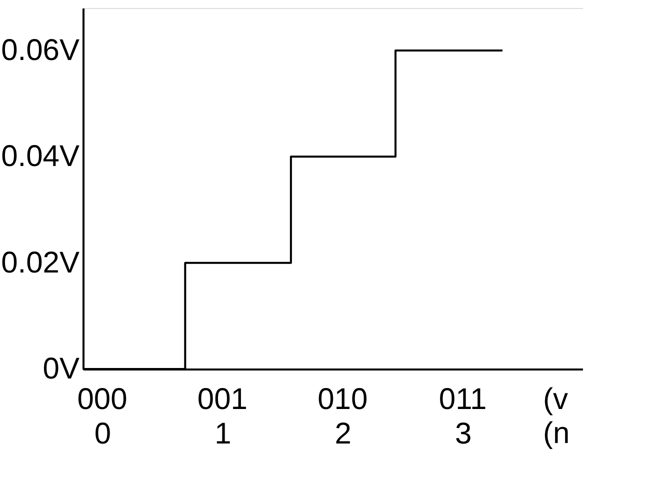 The height and width of the screenshot is (502, 654). What do you see at coordinates (61, 369) in the screenshot?
I see `y-tick-label: 0V` at bounding box center [61, 369].